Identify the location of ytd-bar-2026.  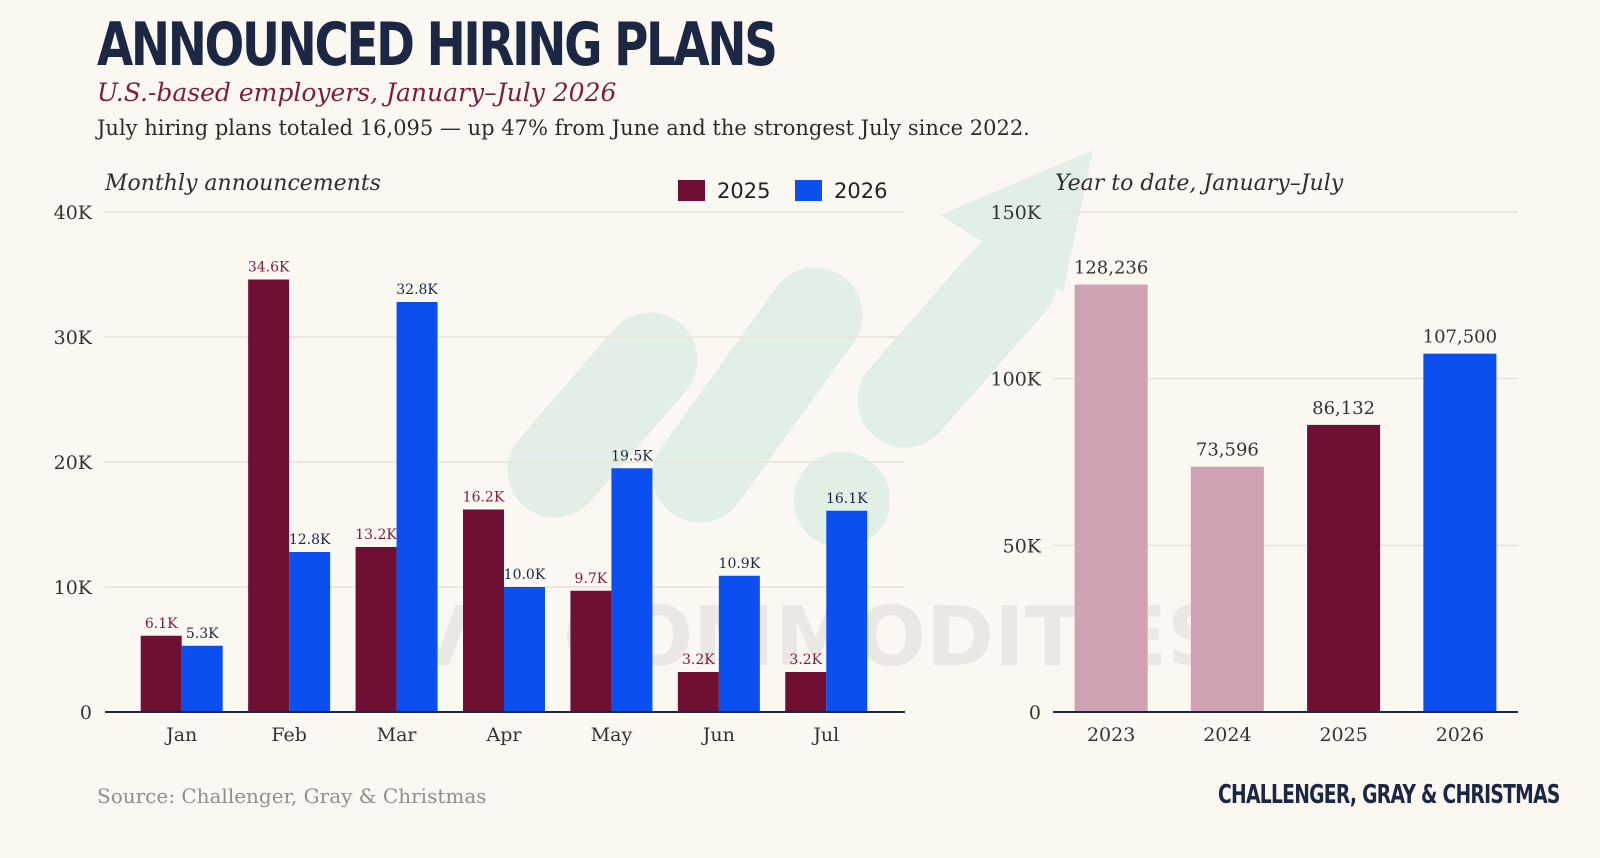
(1460, 532).